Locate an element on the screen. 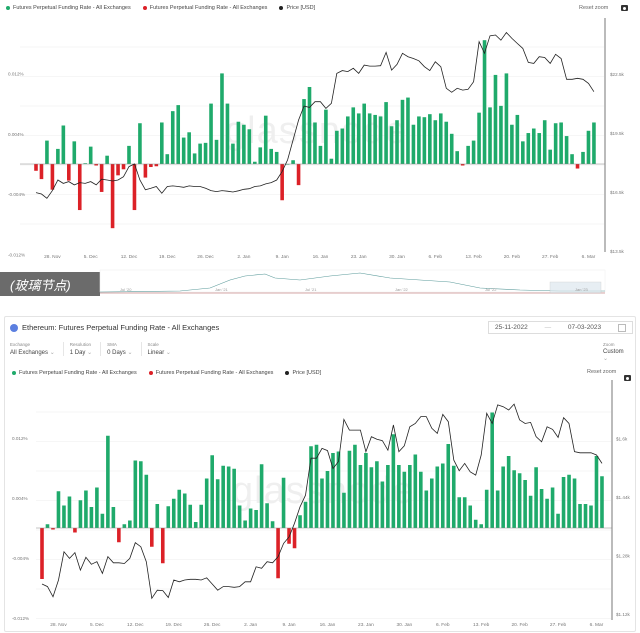  resolution-select: Resolution 1 Day ⌄ is located at coordinates (86, 349).